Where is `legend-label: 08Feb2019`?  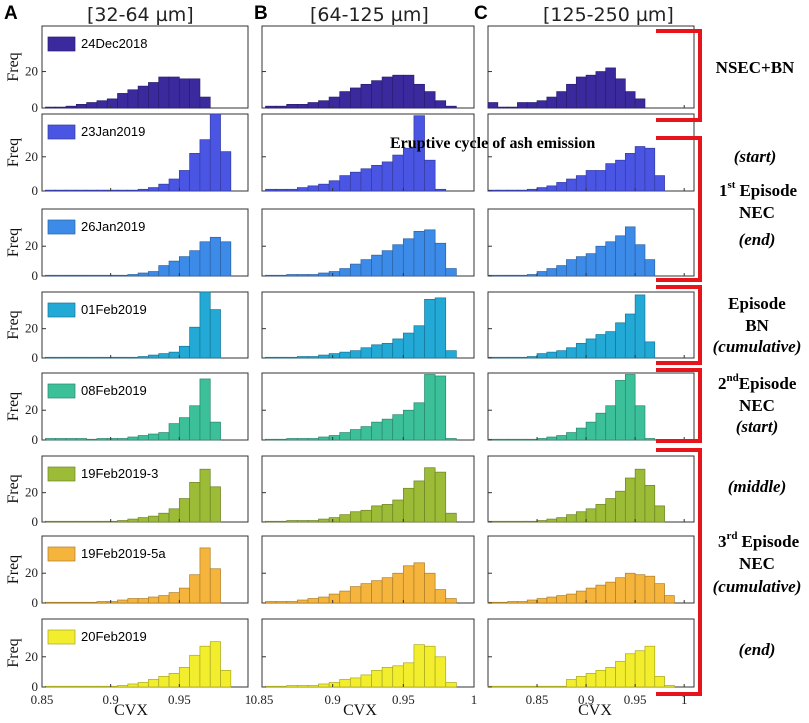 legend-label: 08Feb2019 is located at coordinates (114, 390).